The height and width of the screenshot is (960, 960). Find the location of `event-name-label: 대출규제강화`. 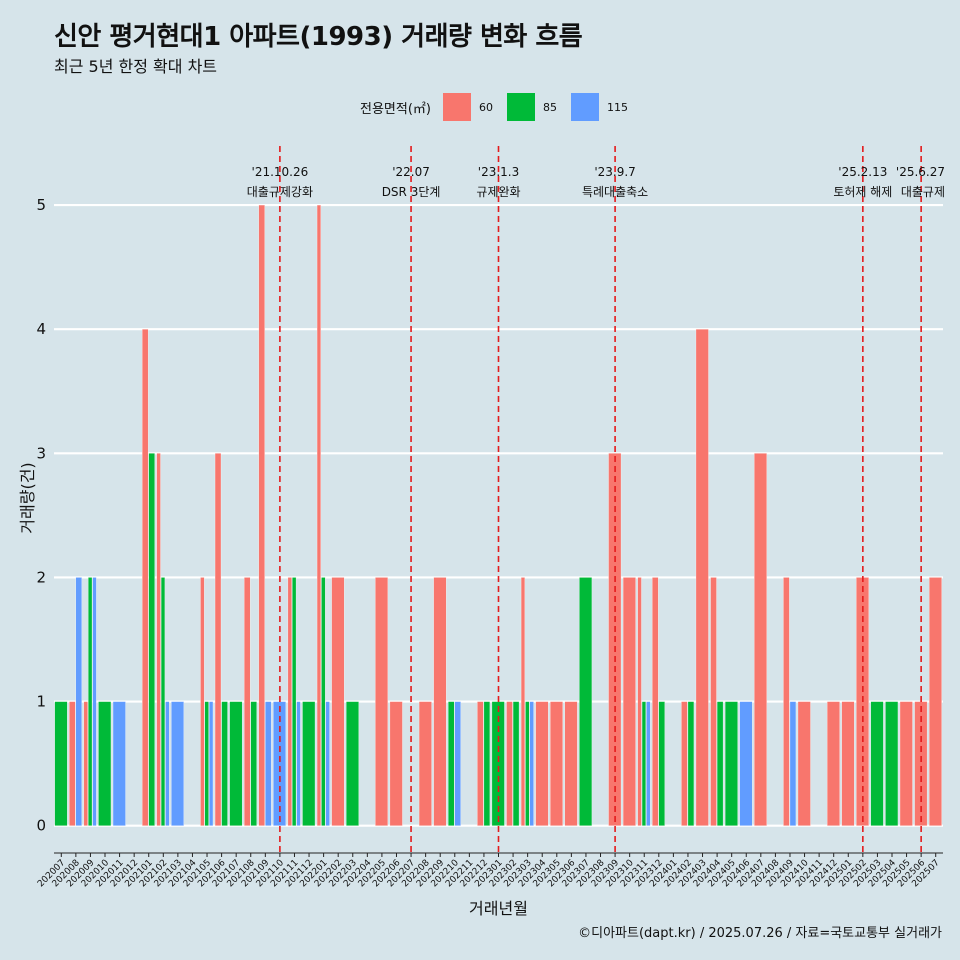

event-name-label: 대출규제강화 is located at coordinates (280, 192).